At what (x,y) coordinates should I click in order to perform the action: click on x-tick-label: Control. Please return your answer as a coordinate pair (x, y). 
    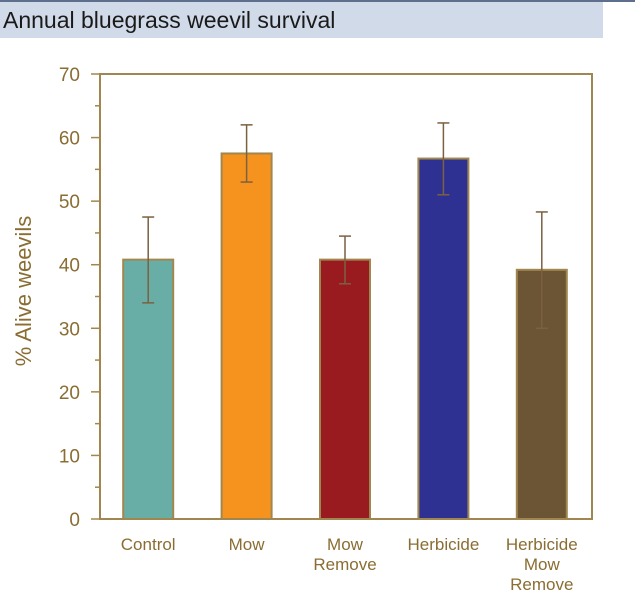
    Looking at the image, I should click on (148, 544).